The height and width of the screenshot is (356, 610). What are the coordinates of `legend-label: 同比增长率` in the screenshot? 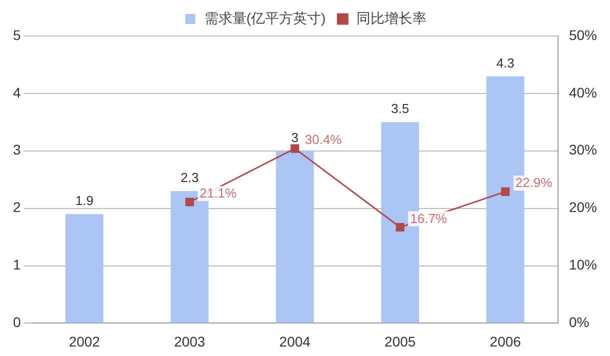 It's located at (391, 18).